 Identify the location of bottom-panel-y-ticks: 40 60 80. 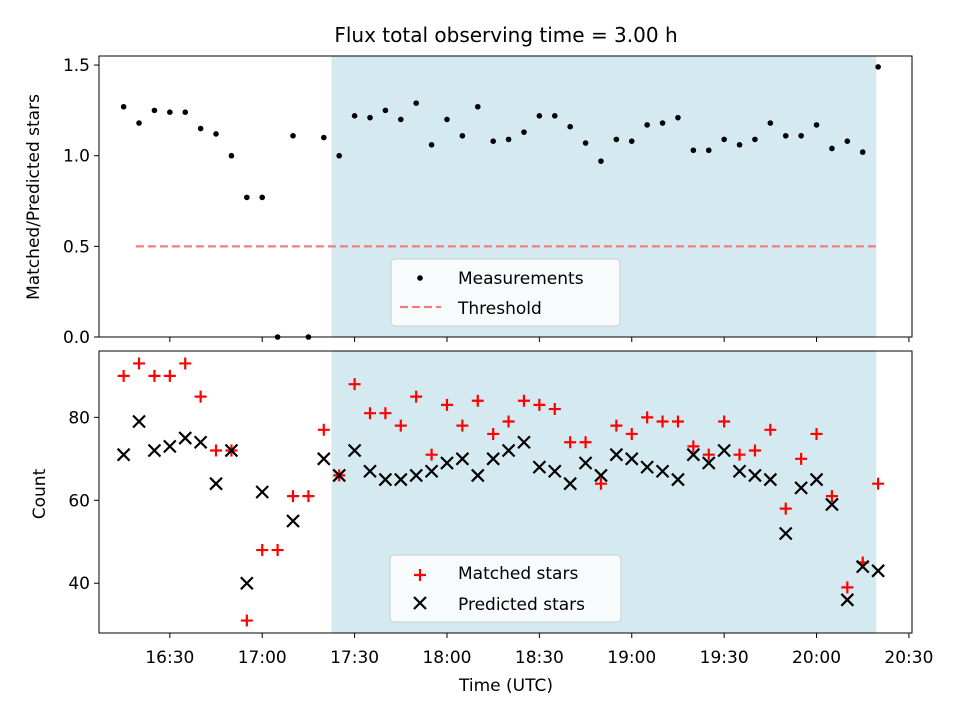
(83, 501).